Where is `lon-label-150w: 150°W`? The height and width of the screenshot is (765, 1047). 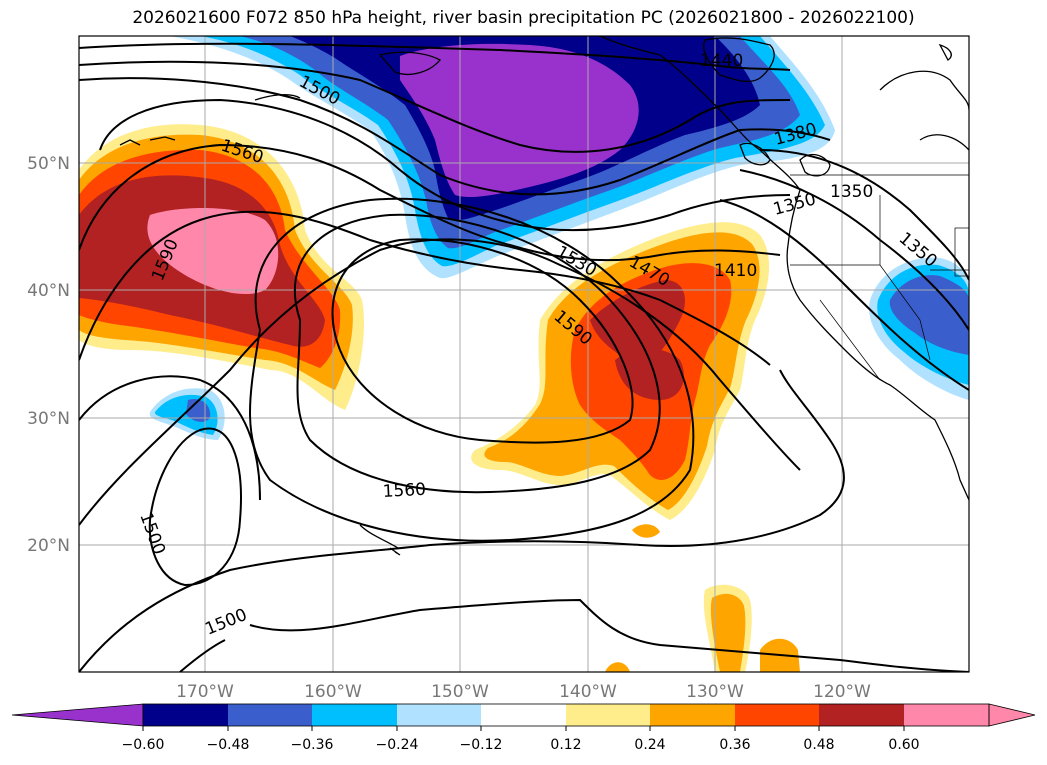 lon-label-150w: 150°W is located at coordinates (460, 692).